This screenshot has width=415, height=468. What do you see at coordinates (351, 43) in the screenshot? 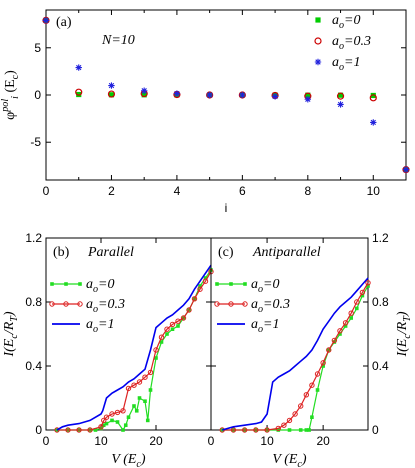
I see `legend-entry: ao=0.3` at bounding box center [351, 43].